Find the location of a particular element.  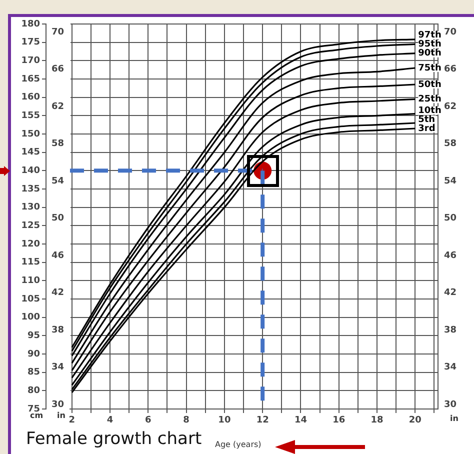

series-label: 75th is located at coordinates (430, 68).